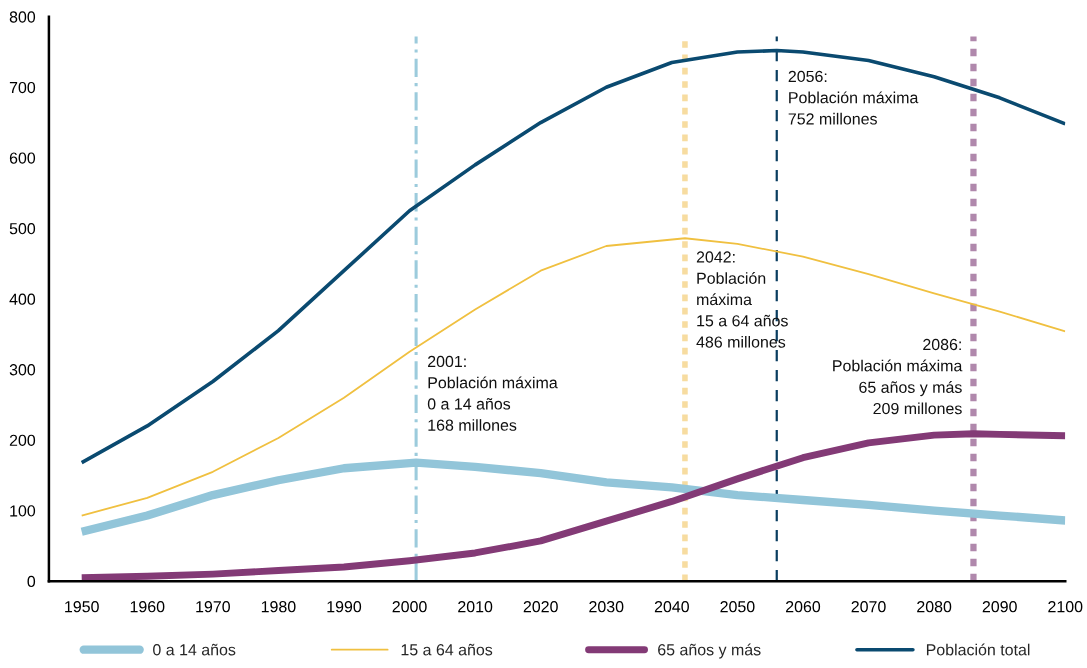 Image resolution: width=1087 pixels, height=668 pixels. I want to click on legend-label: 0 a 14 años, so click(194, 649).